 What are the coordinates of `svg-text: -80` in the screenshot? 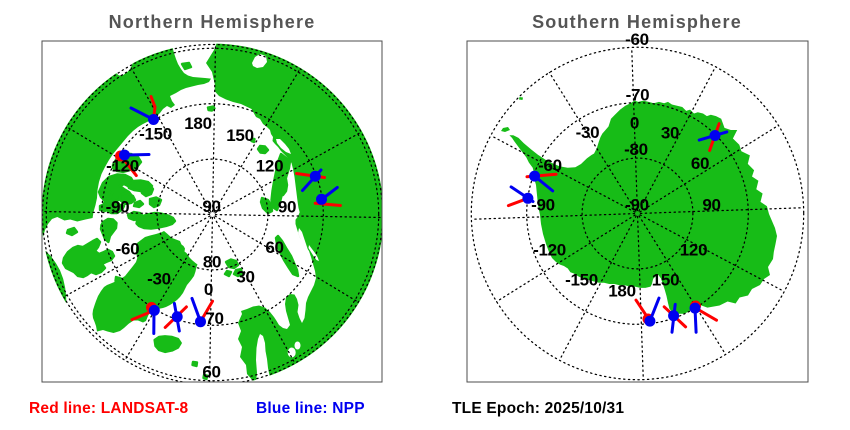 It's located at (636, 149).